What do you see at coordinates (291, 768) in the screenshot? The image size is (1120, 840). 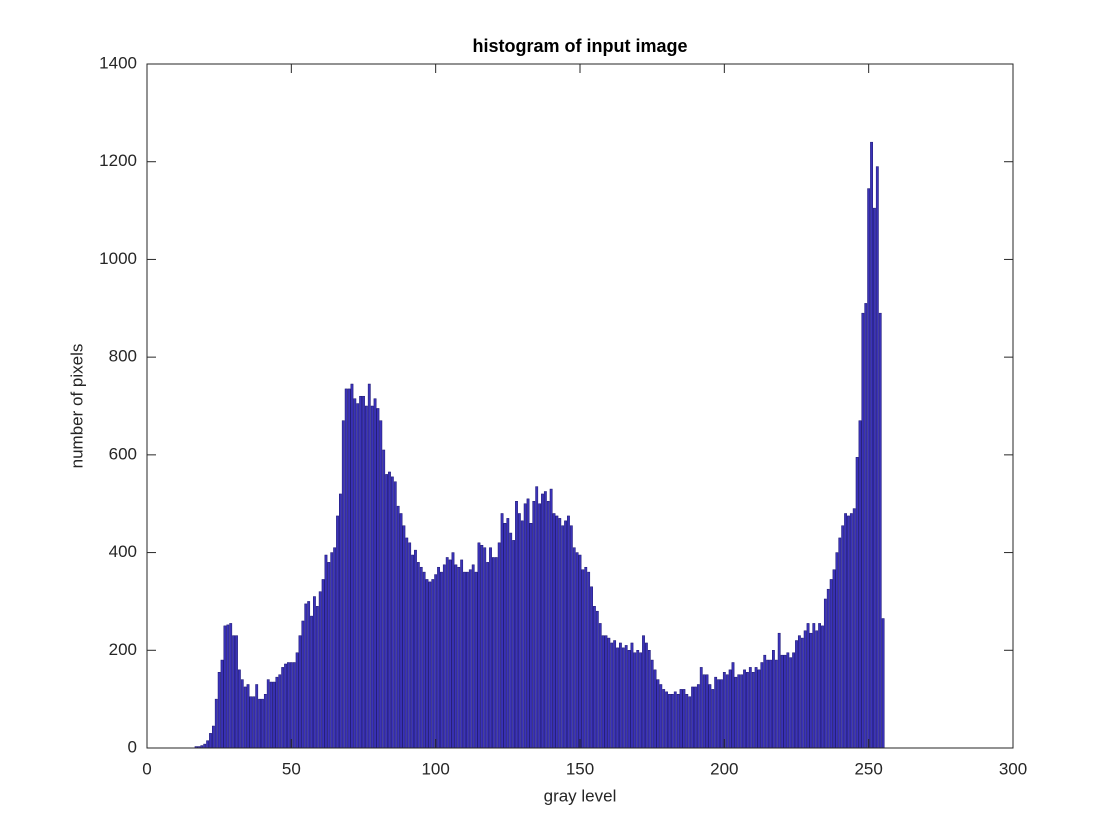 I see `x-tick-label: 50` at bounding box center [291, 768].